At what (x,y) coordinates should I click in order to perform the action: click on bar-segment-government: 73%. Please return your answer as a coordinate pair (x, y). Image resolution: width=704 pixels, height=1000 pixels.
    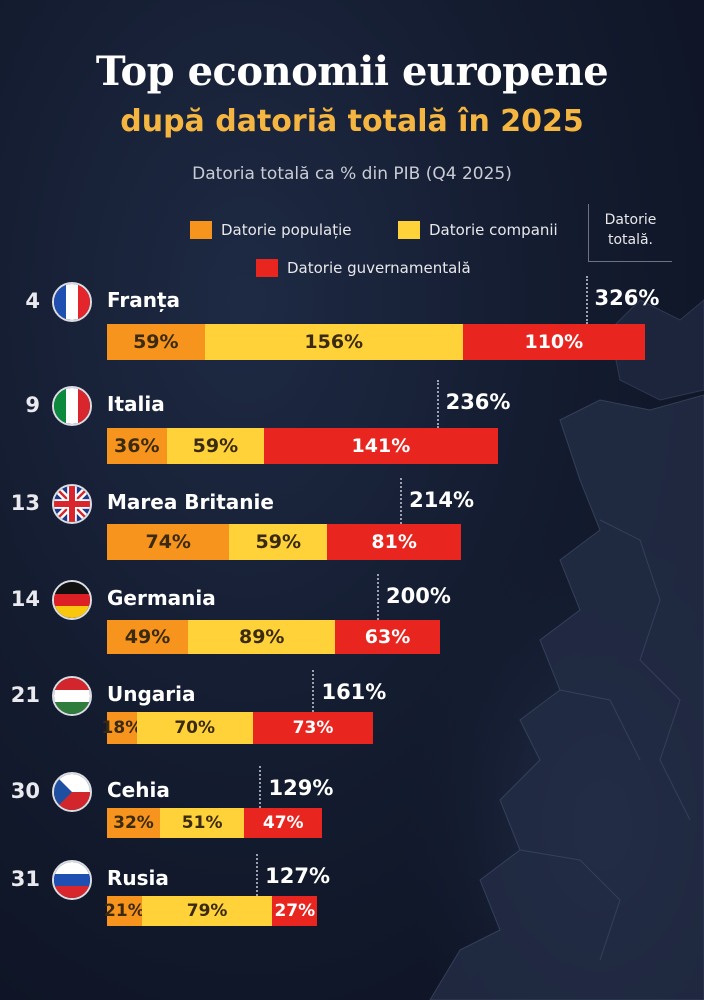
    Looking at the image, I should click on (313, 728).